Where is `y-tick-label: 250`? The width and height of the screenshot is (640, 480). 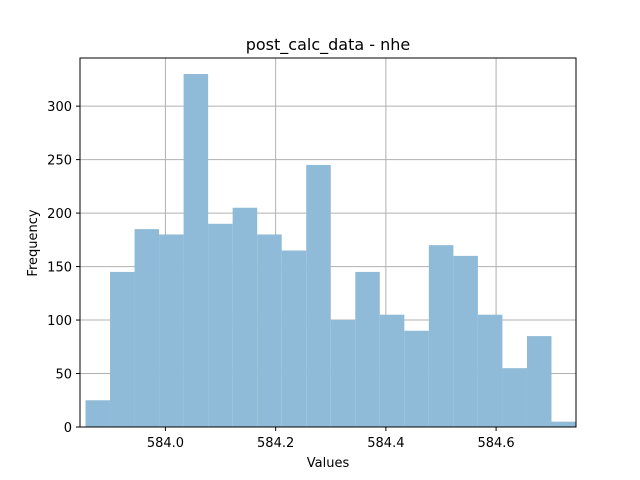
y-tick-label: 250 is located at coordinates (59, 161).